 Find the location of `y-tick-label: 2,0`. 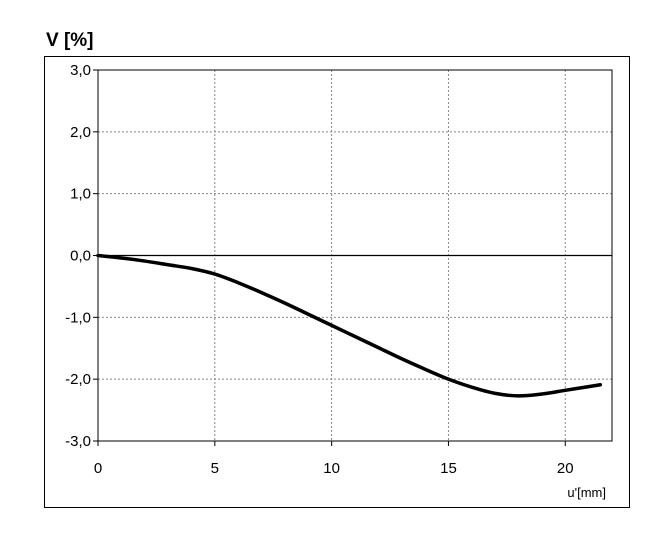

y-tick-label: 2,0 is located at coordinates (80, 132).